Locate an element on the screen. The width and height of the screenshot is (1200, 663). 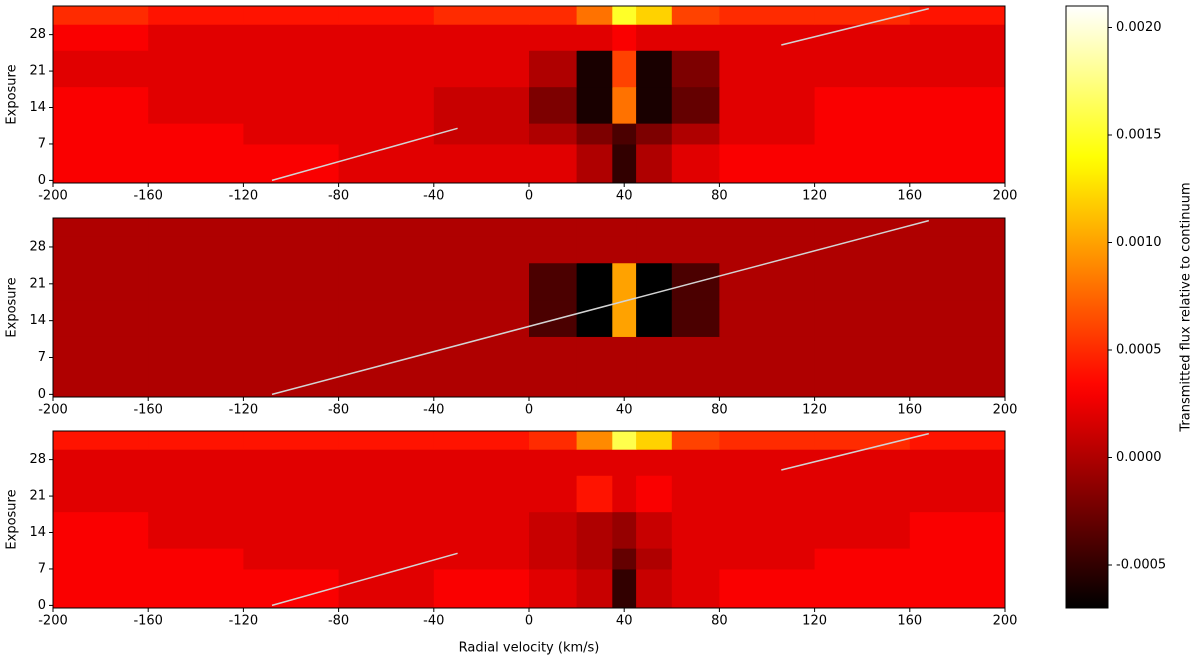
colorbar-label: Transmitted flux relative to continuum is located at coordinates (1186, 307).